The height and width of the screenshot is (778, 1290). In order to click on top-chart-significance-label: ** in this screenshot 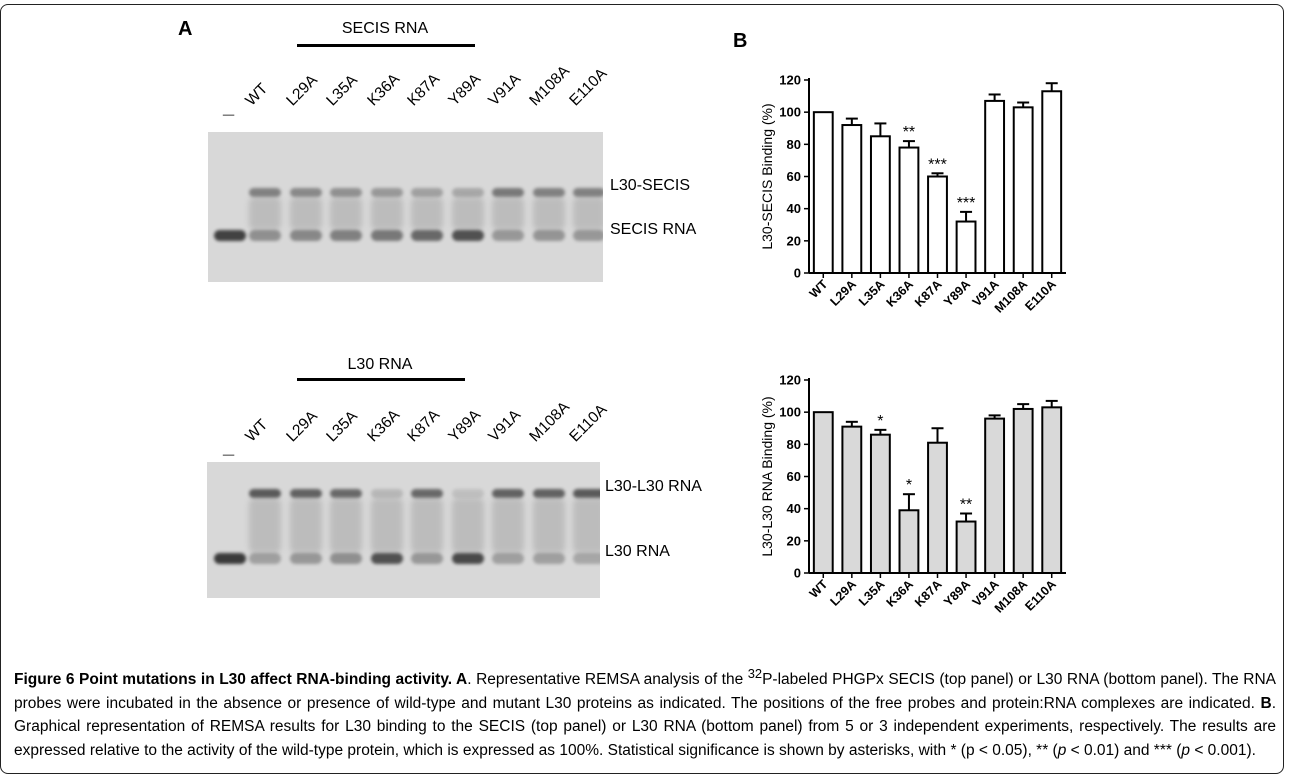, I will do `click(909, 132)`.